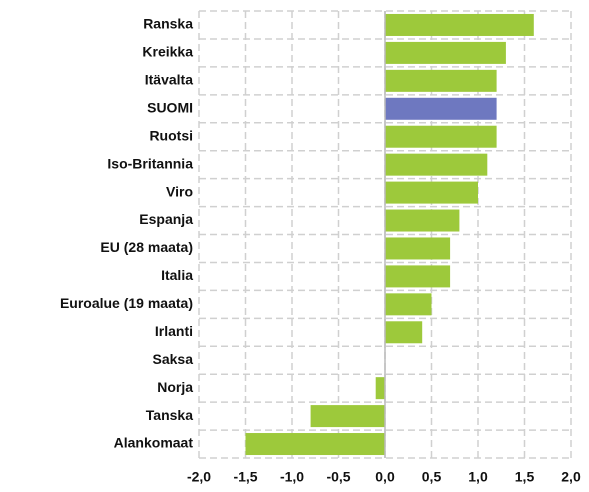 The height and width of the screenshot is (492, 589). What do you see at coordinates (175, 387) in the screenshot?
I see `y-tick-label: Norja` at bounding box center [175, 387].